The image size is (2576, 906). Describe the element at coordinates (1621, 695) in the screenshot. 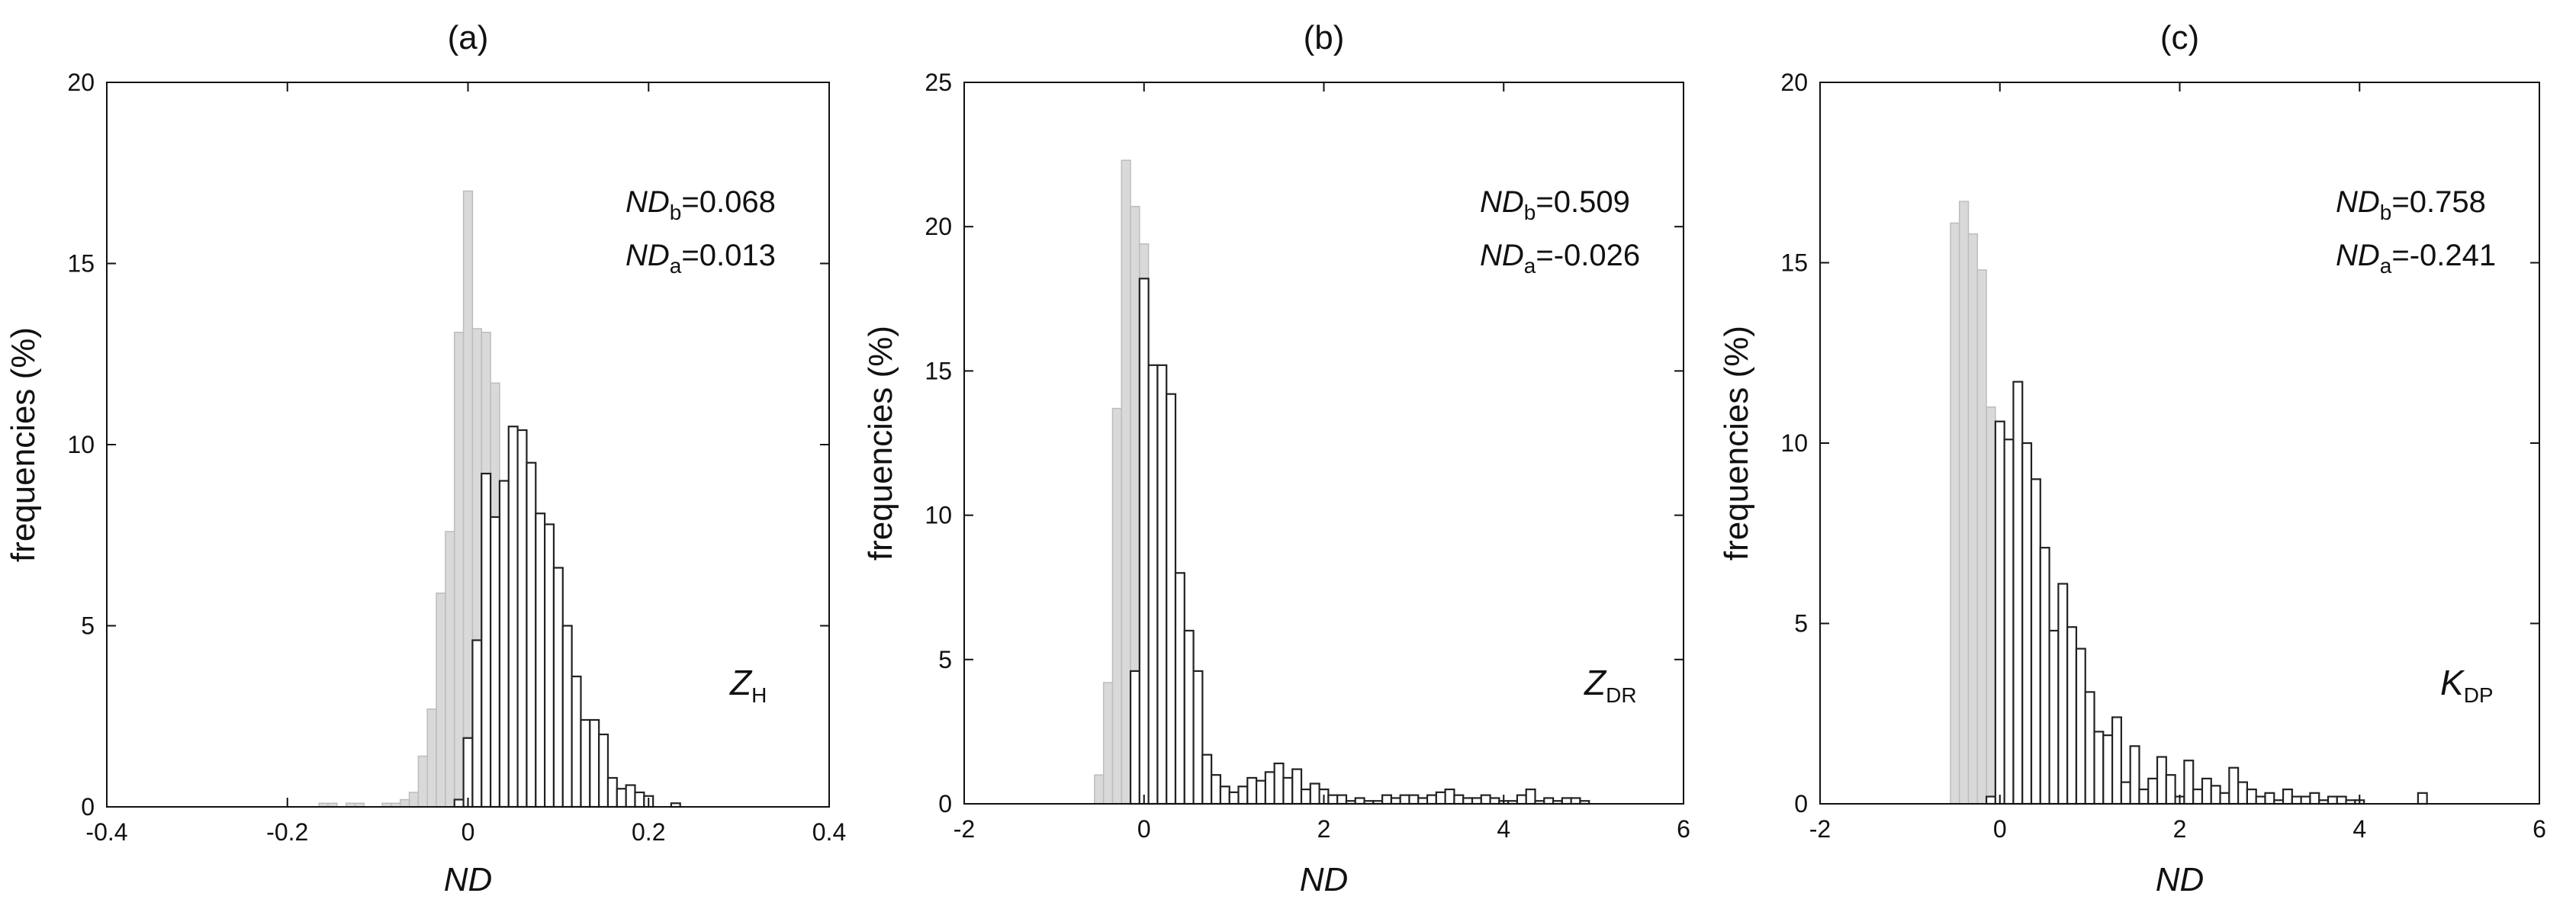

I see `variable-sub: DR` at that location.